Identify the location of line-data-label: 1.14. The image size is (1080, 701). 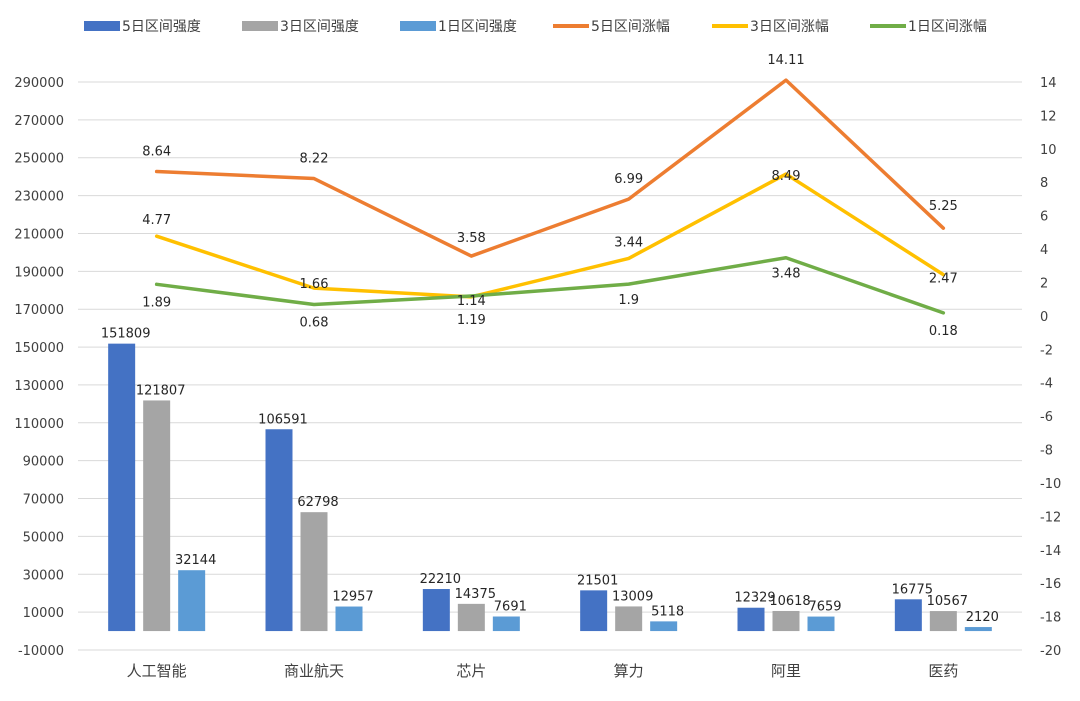
(471, 301).